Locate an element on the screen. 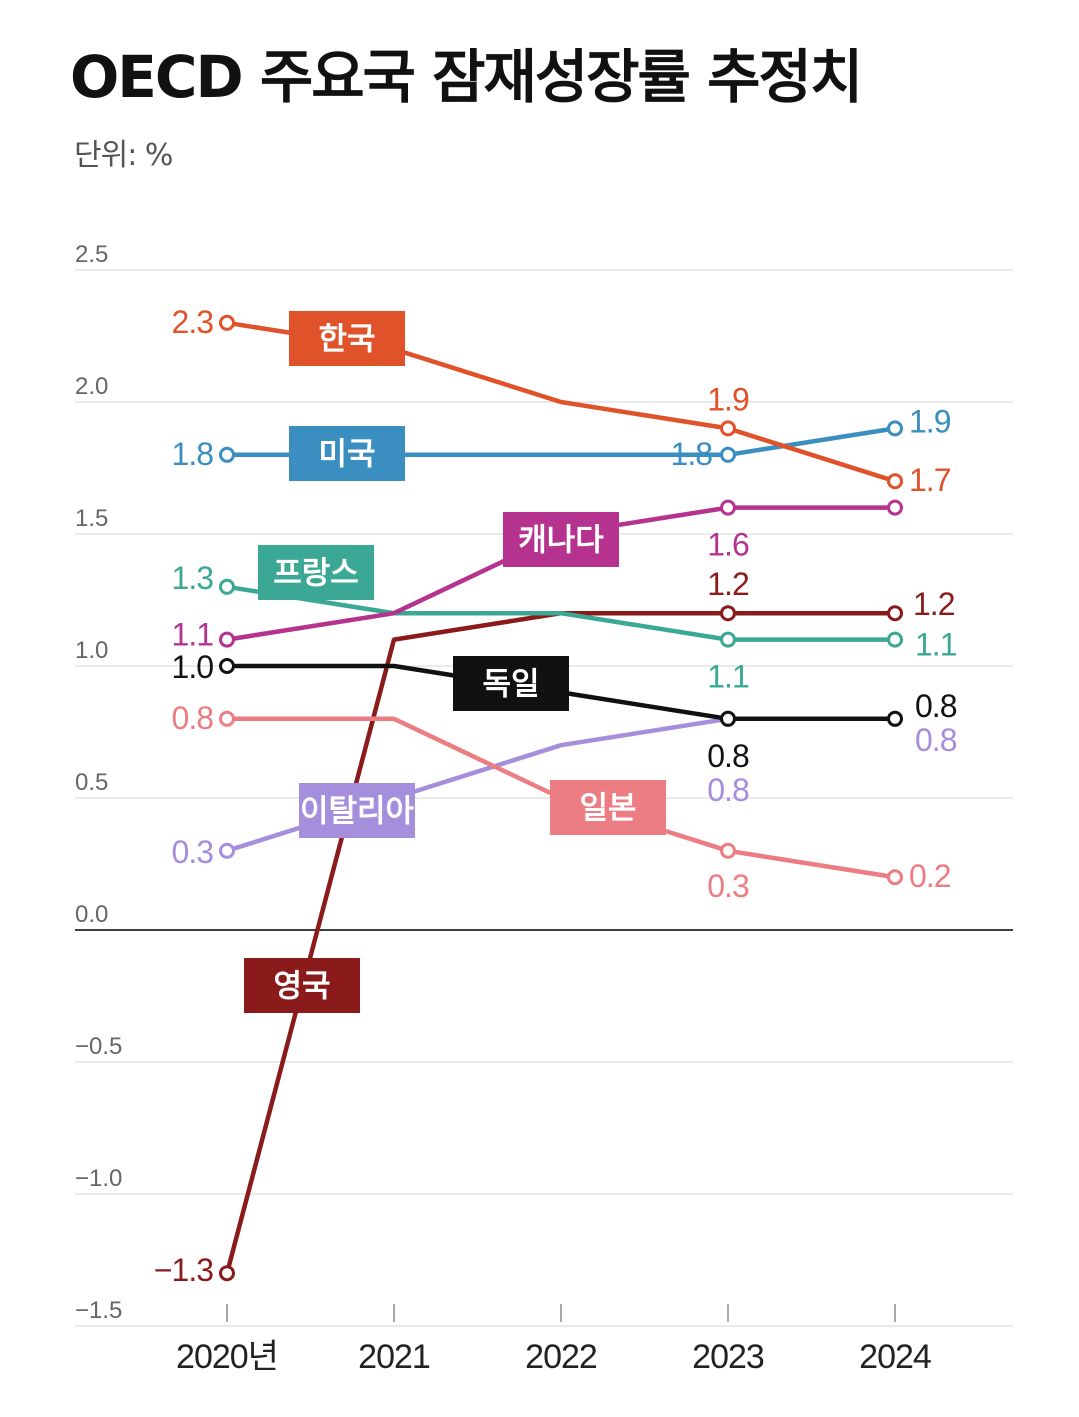 The width and height of the screenshot is (1079, 1417). unit-label: 단위: % is located at coordinates (123, 155).